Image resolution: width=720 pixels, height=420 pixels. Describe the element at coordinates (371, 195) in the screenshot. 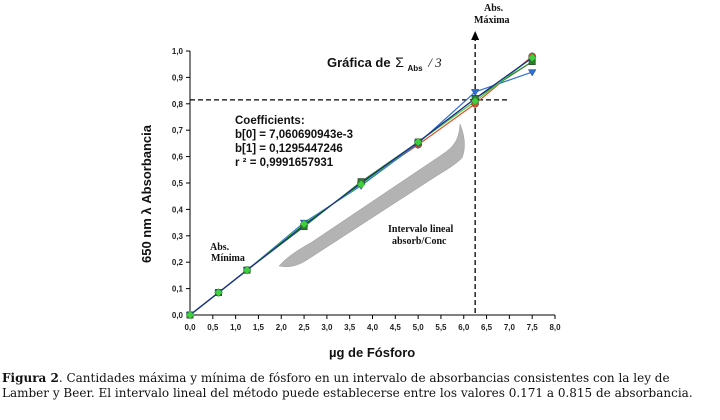

I see `linear-interval-brace` at that location.